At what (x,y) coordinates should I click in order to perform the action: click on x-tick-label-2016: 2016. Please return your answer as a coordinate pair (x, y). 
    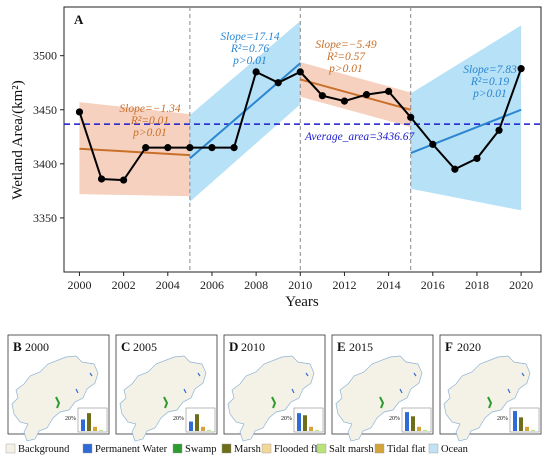
    Looking at the image, I should click on (433, 285).